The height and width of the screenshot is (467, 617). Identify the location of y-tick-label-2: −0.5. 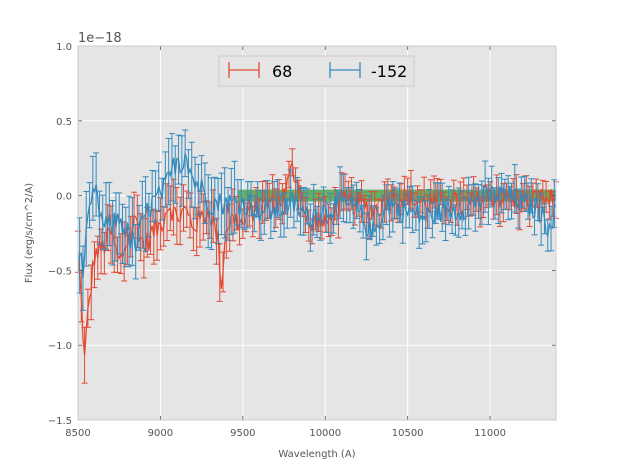
(60, 271).